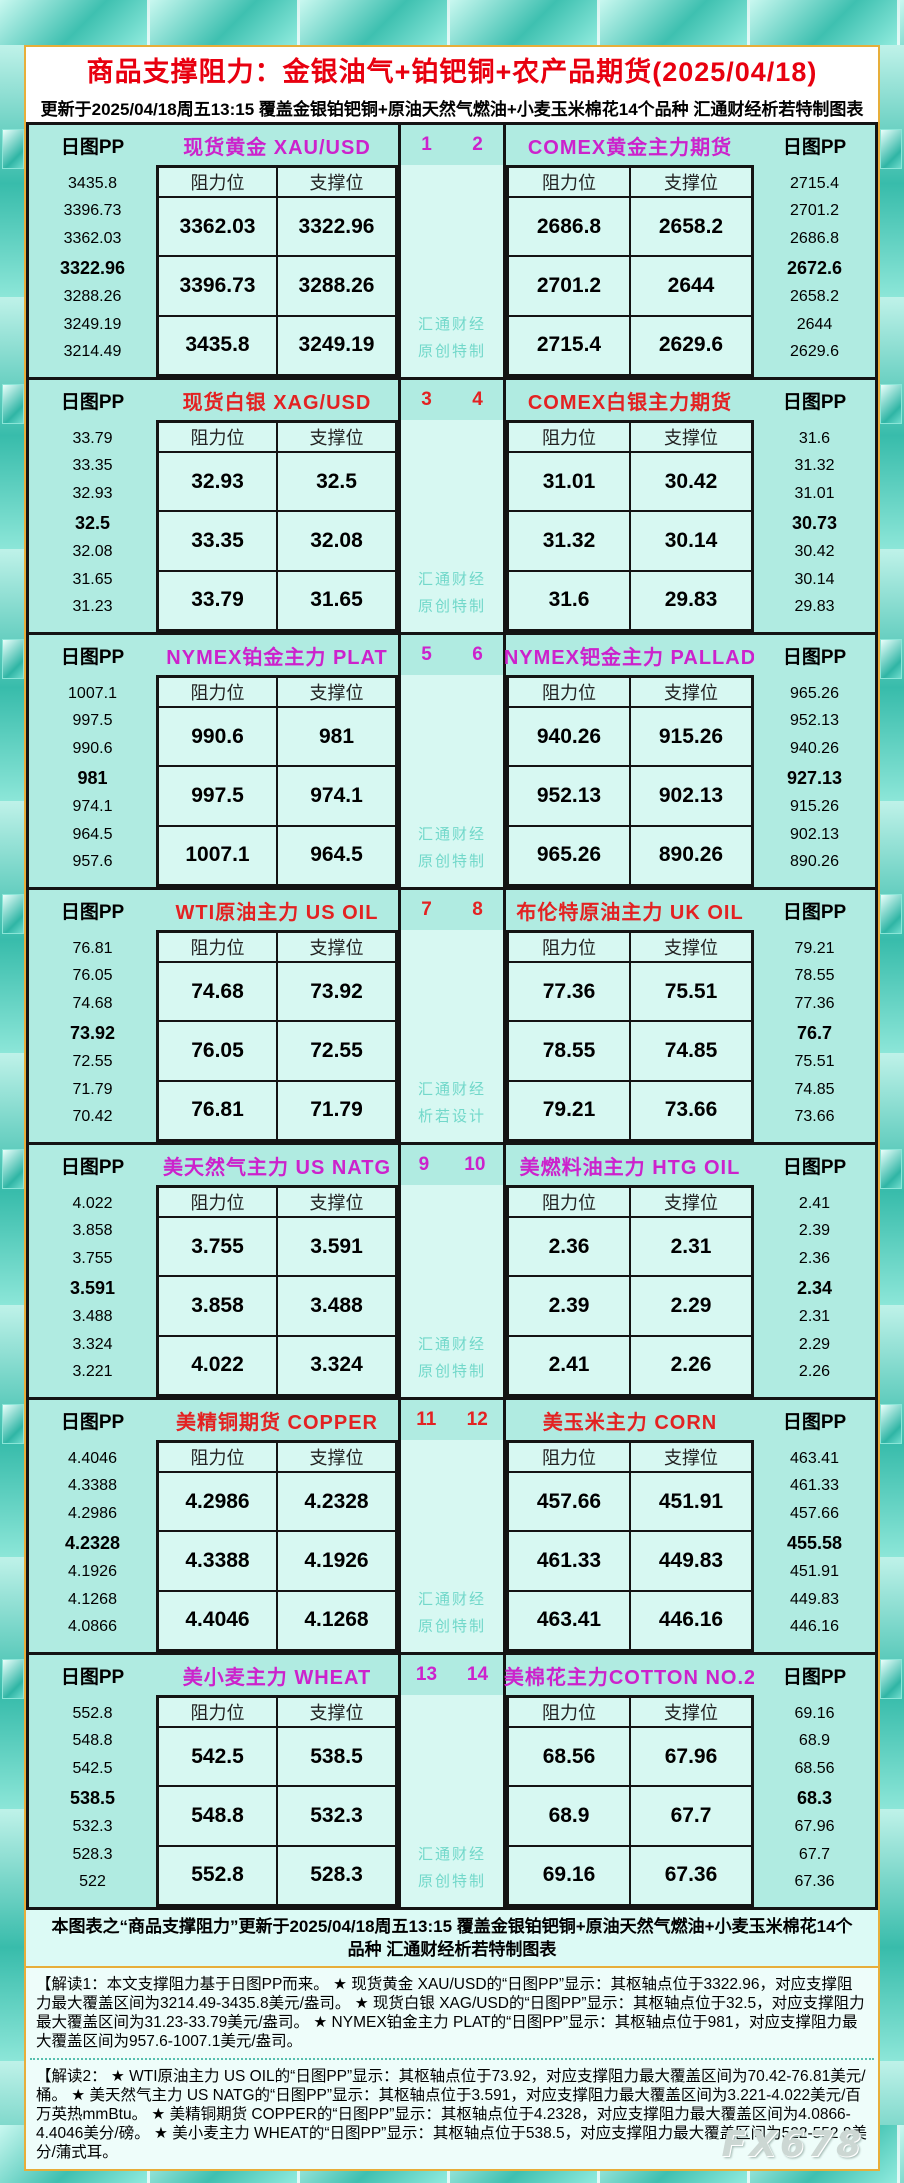 Image resolution: width=904 pixels, height=2183 pixels. Describe the element at coordinates (92, 1801) in the screenshot. I see `pp-values-left: 552.8 548.8 542.5 538.5 532.3 528.3 522` at that location.